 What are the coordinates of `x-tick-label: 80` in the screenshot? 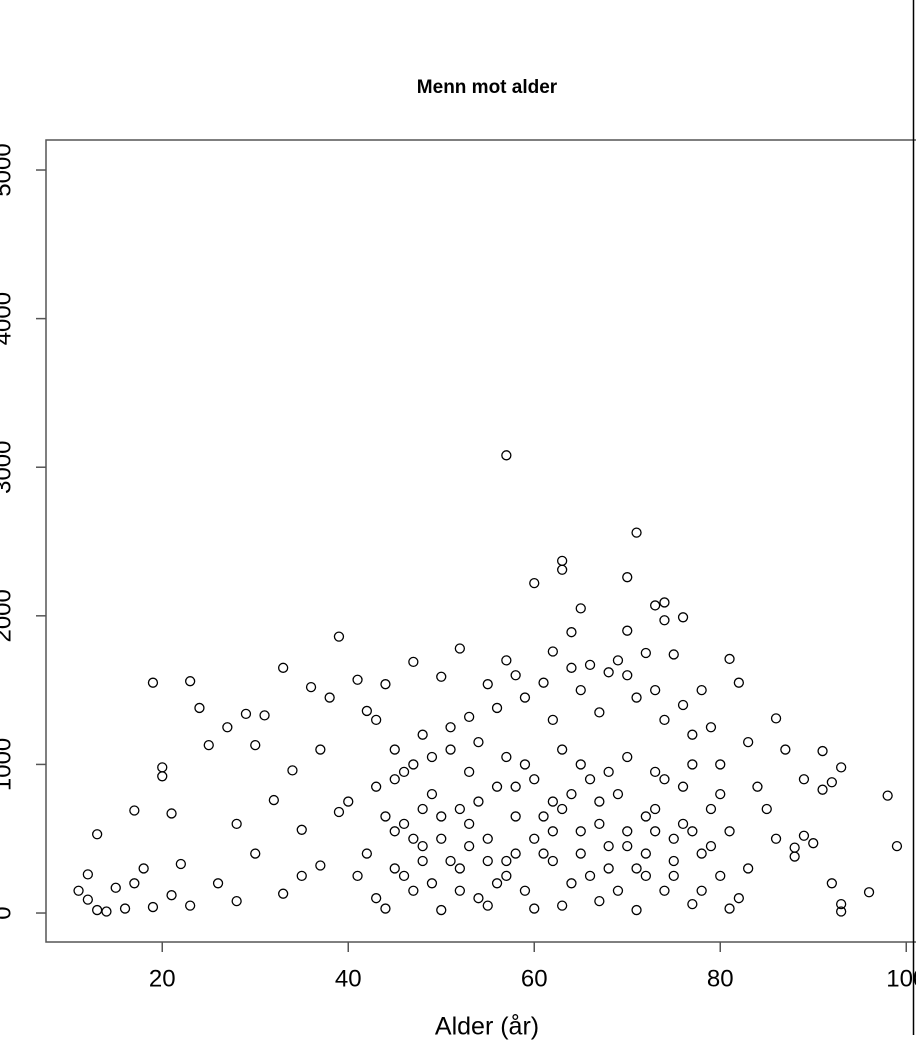 It's located at (720, 978).